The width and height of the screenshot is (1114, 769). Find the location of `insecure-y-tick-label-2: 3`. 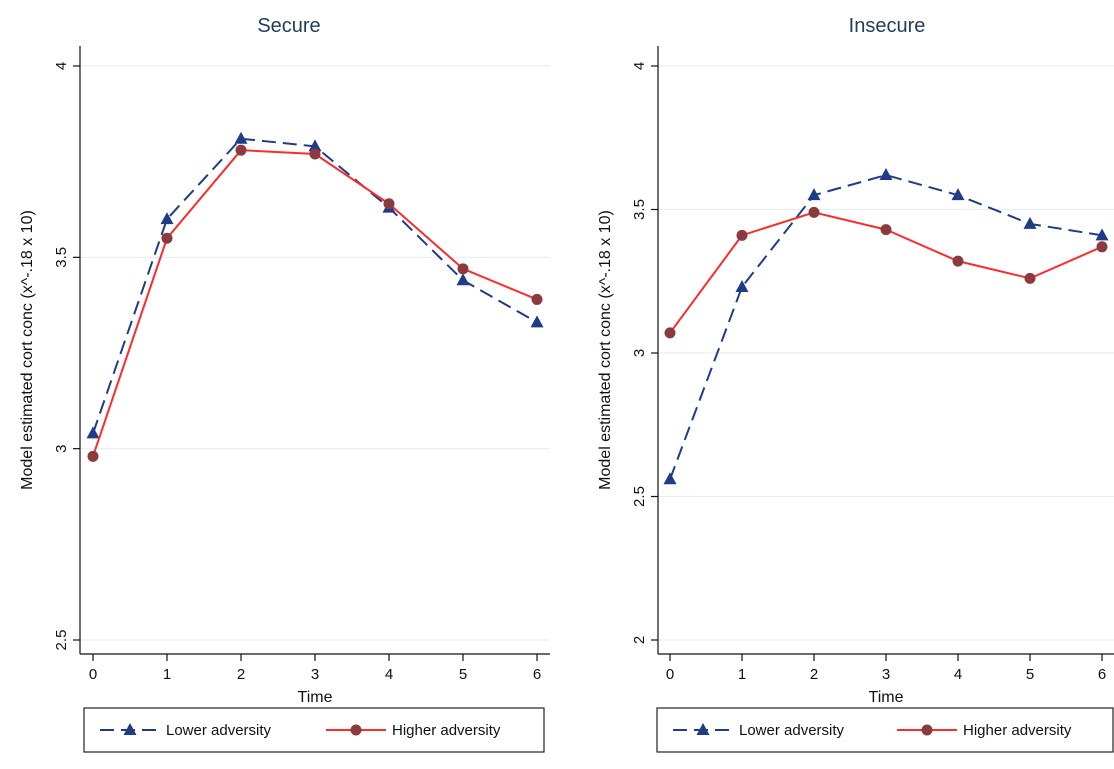

insecure-y-tick-label-2: 3 is located at coordinates (639, 353).